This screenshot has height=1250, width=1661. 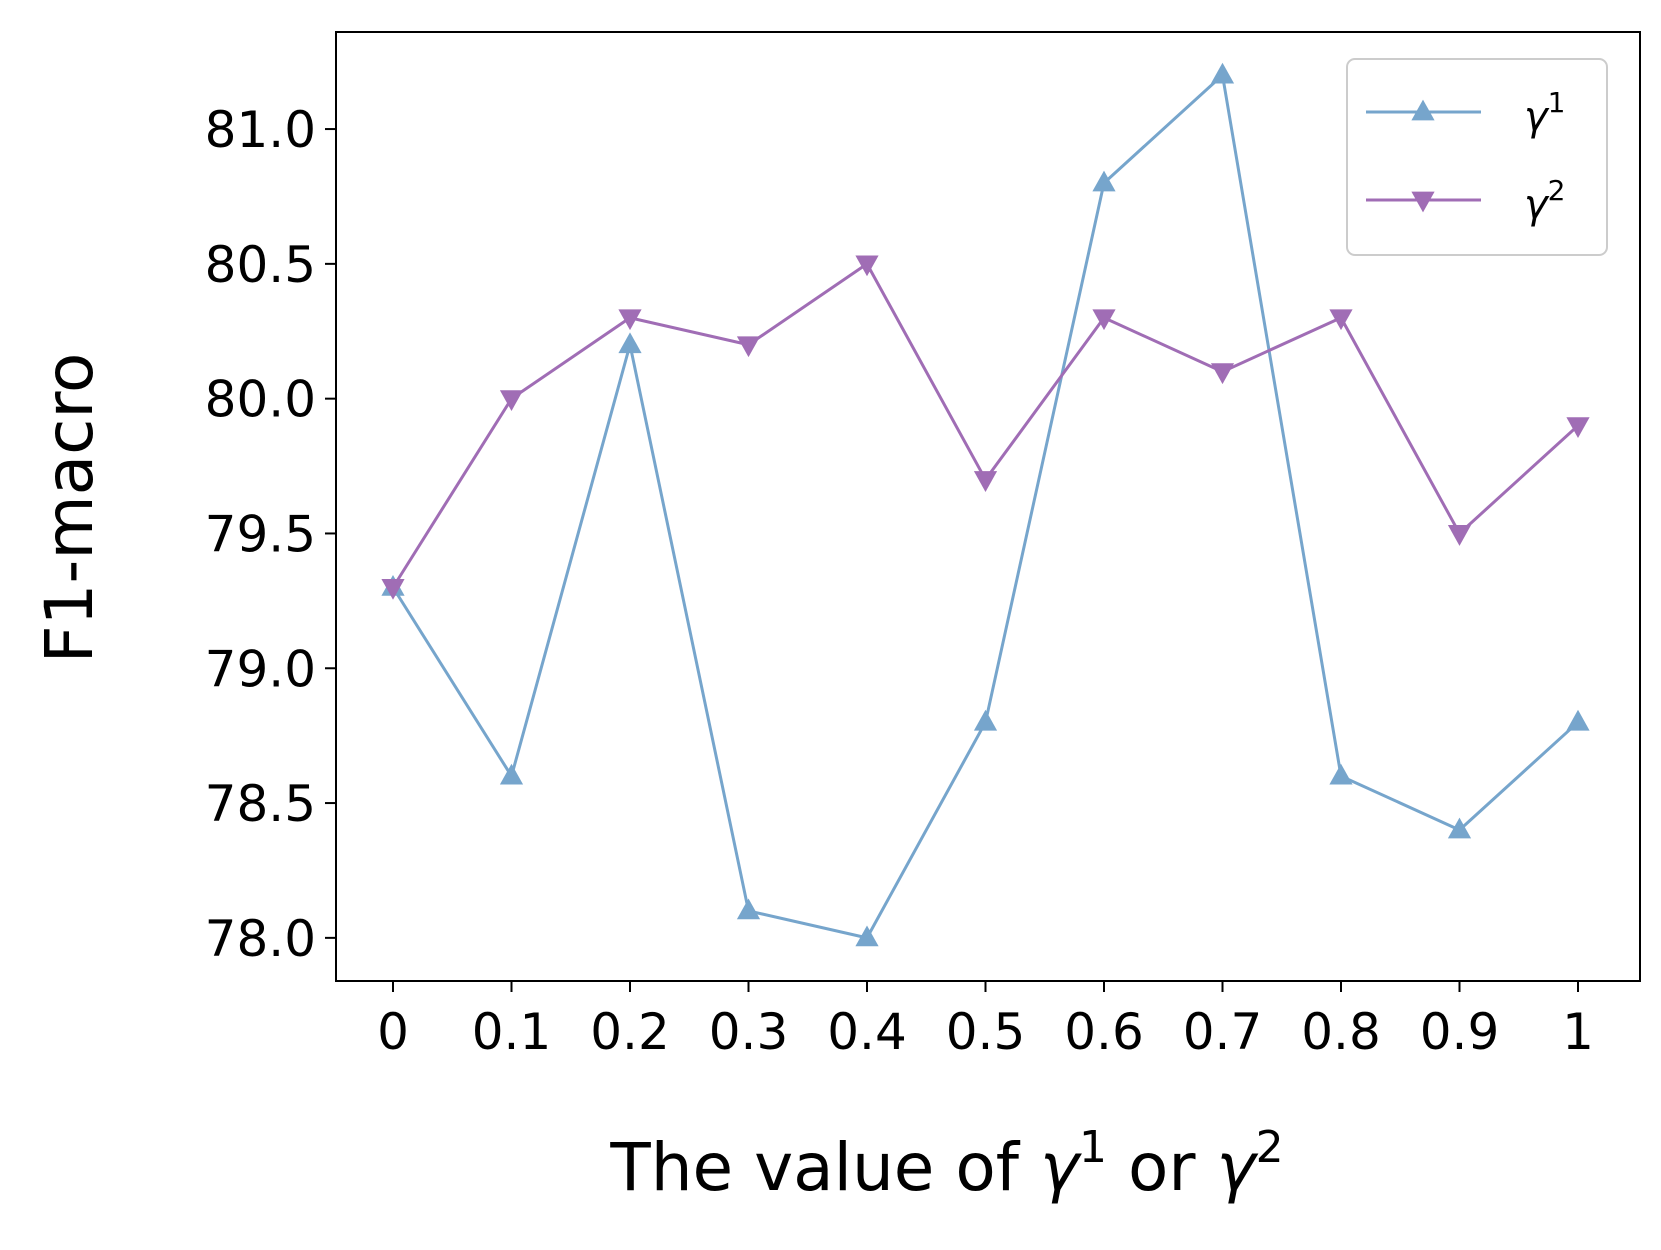 What do you see at coordinates (1093, 1147) in the screenshot?
I see `x-axis-title-sup-1: 1` at bounding box center [1093, 1147].